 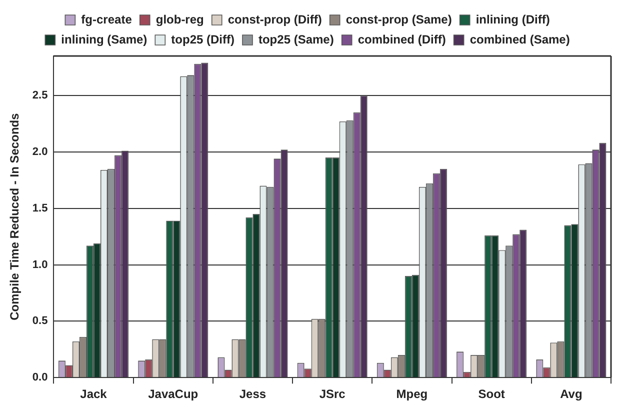 What do you see at coordinates (180, 19) in the screenshot?
I see `legend-label: glob-reg` at bounding box center [180, 19].